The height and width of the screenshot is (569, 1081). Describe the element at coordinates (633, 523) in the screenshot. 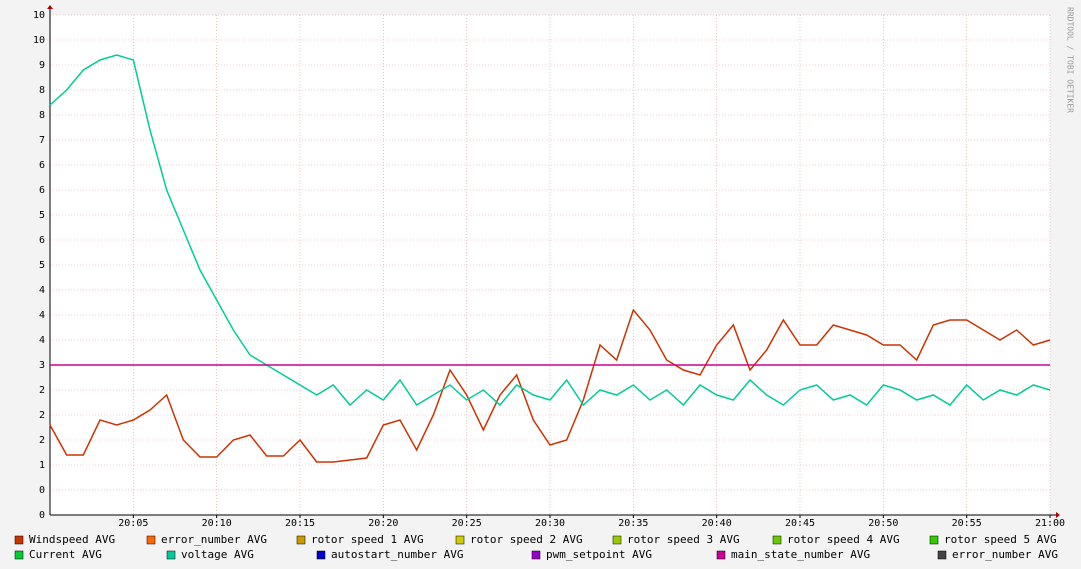

I see `x-tick-label: 20:35` at that location.